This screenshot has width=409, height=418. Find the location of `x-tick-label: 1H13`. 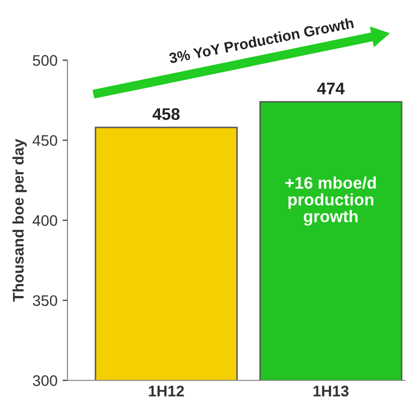

x-tick-label: 1H13 is located at coordinates (331, 391).